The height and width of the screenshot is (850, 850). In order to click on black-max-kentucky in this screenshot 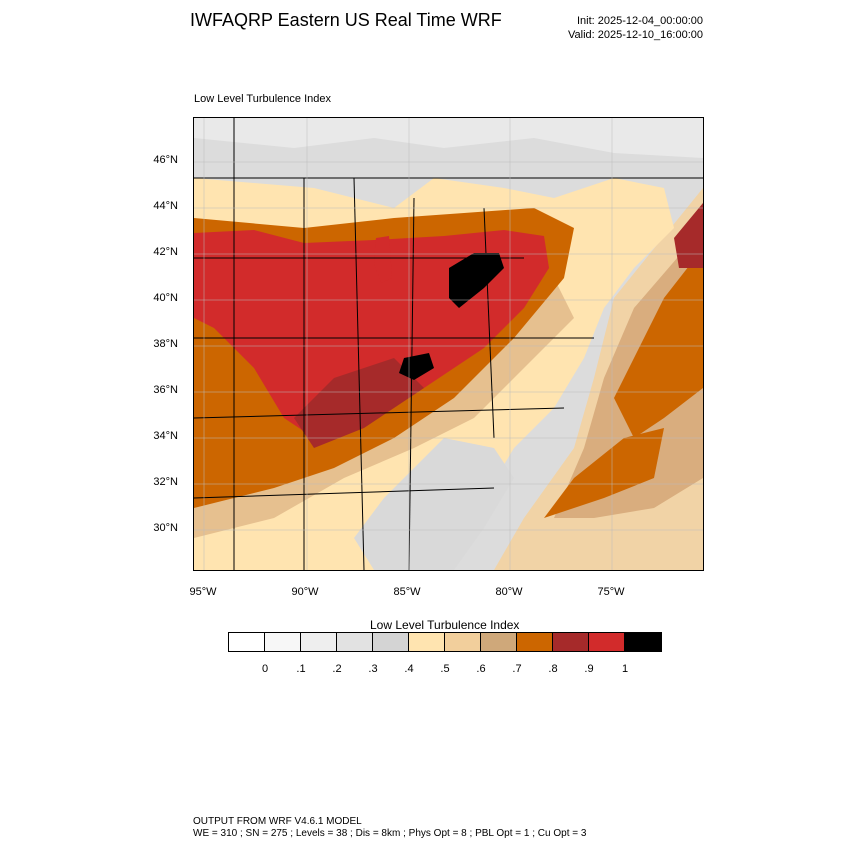, I will do `click(416, 366)`.